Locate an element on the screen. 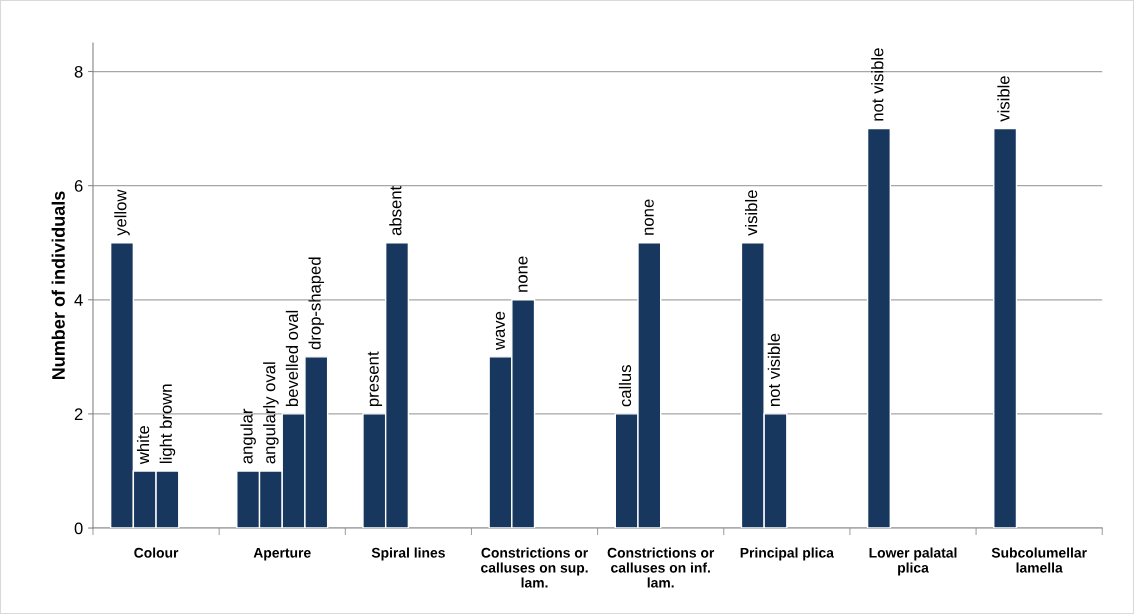 The width and height of the screenshot is (1134, 614). data-label: yellow is located at coordinates (122, 212).